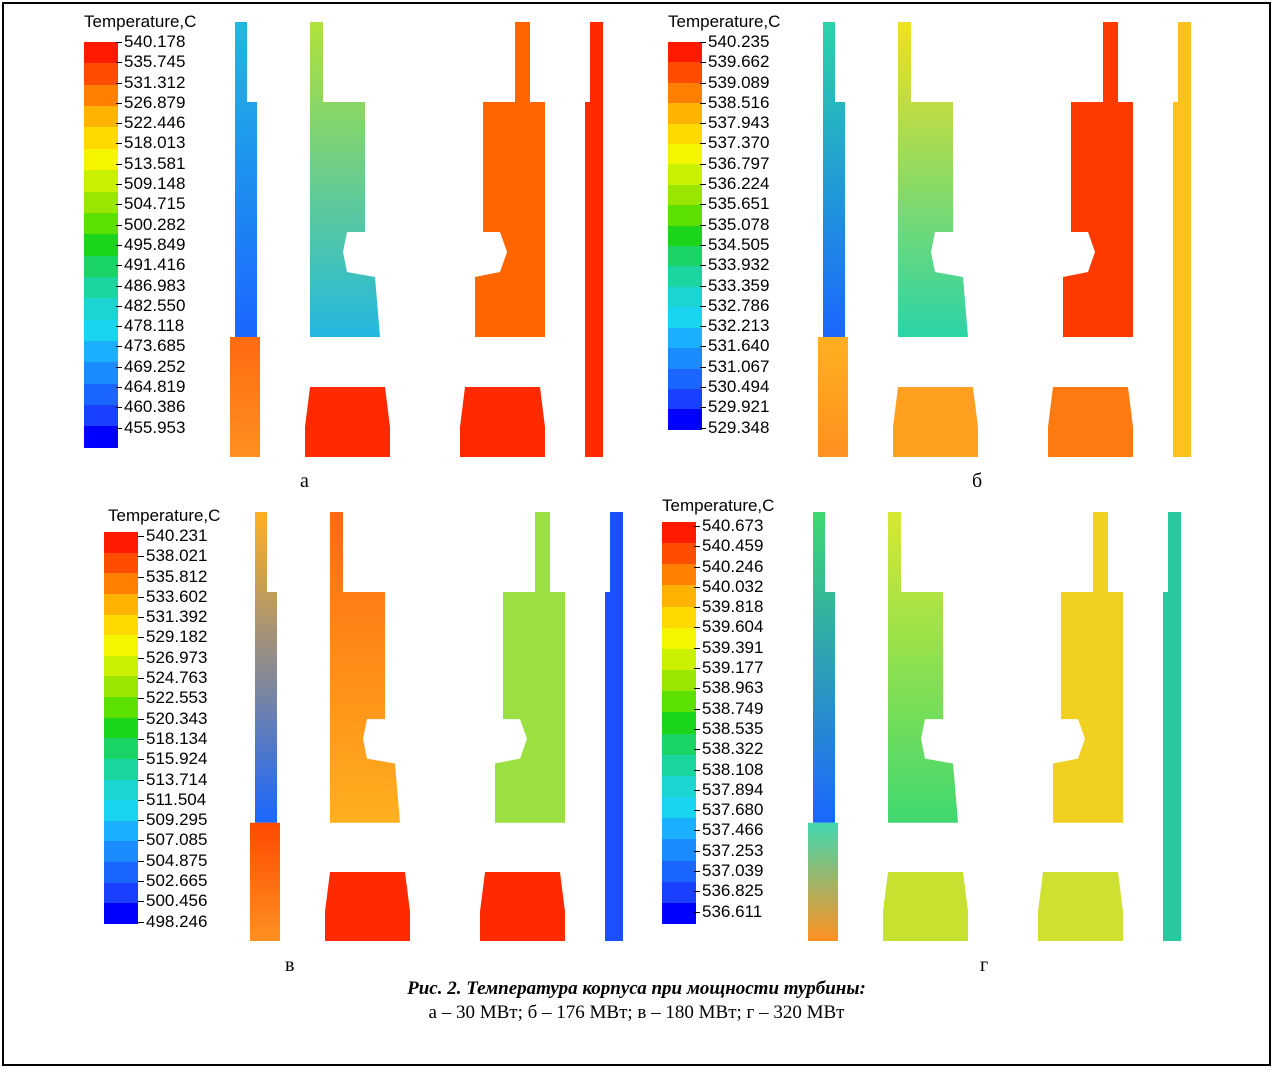 Image resolution: width=1277 pixels, height=1072 pixels. I want to click on legend-level-label: 504.875, so click(172, 860).